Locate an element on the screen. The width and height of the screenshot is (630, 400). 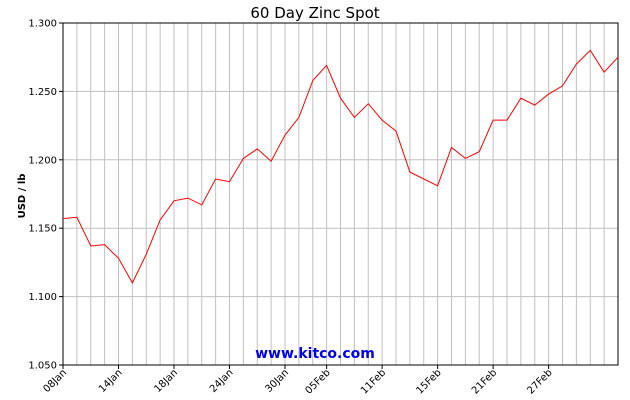
x-tick-label: 21Feb is located at coordinates (484, 381).